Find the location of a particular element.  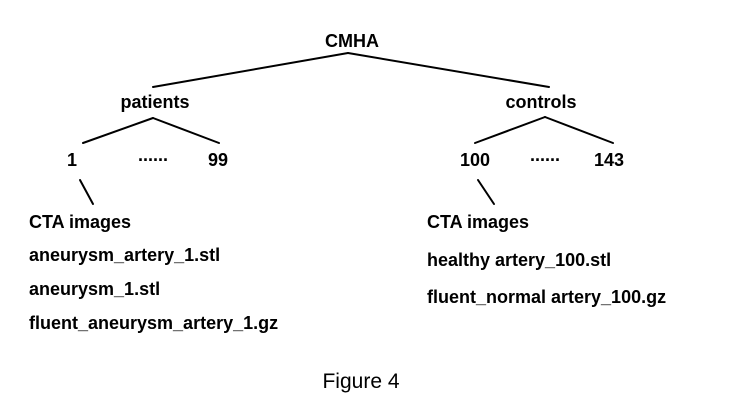

patient-file-fluent-gz: fluent_aneurysm_artery_1.gz is located at coordinates (154, 323).